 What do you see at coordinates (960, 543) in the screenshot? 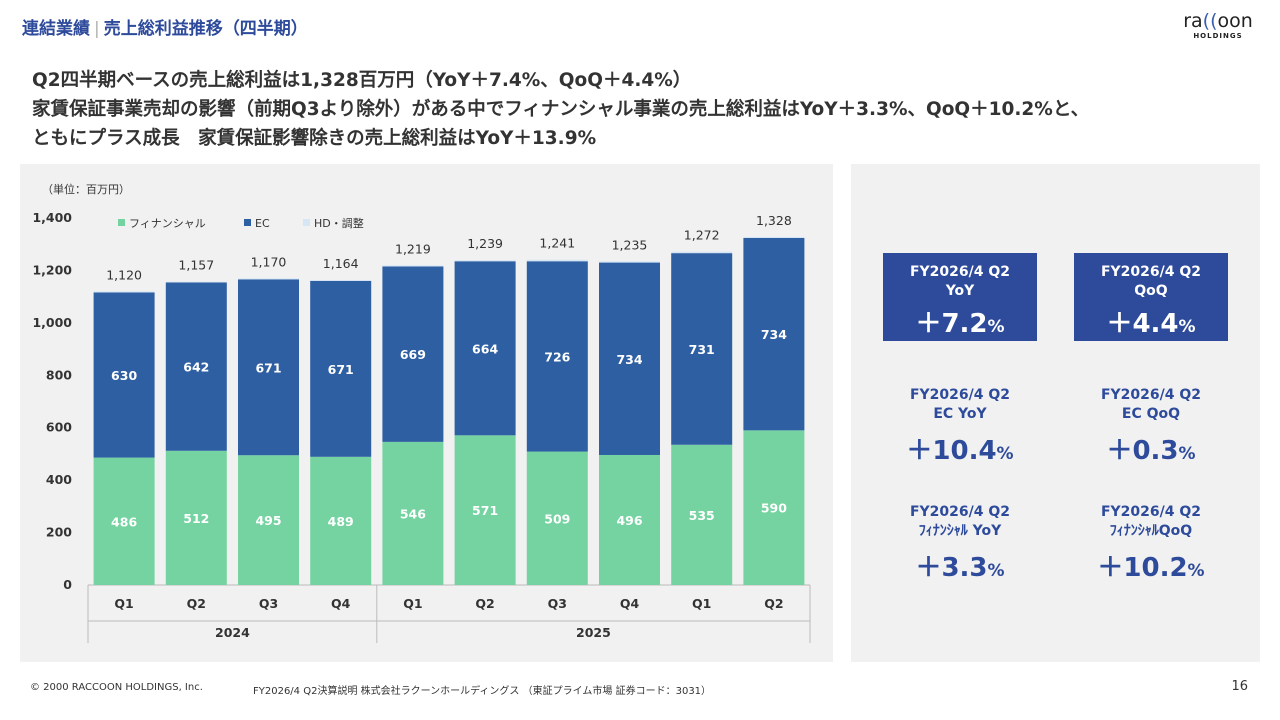
I see `kpi-fin-yoy: FY2026/4 Q2 ﾌｨﾅﾝｼｬﾙ YoY ＋3.3%` at bounding box center [960, 543].